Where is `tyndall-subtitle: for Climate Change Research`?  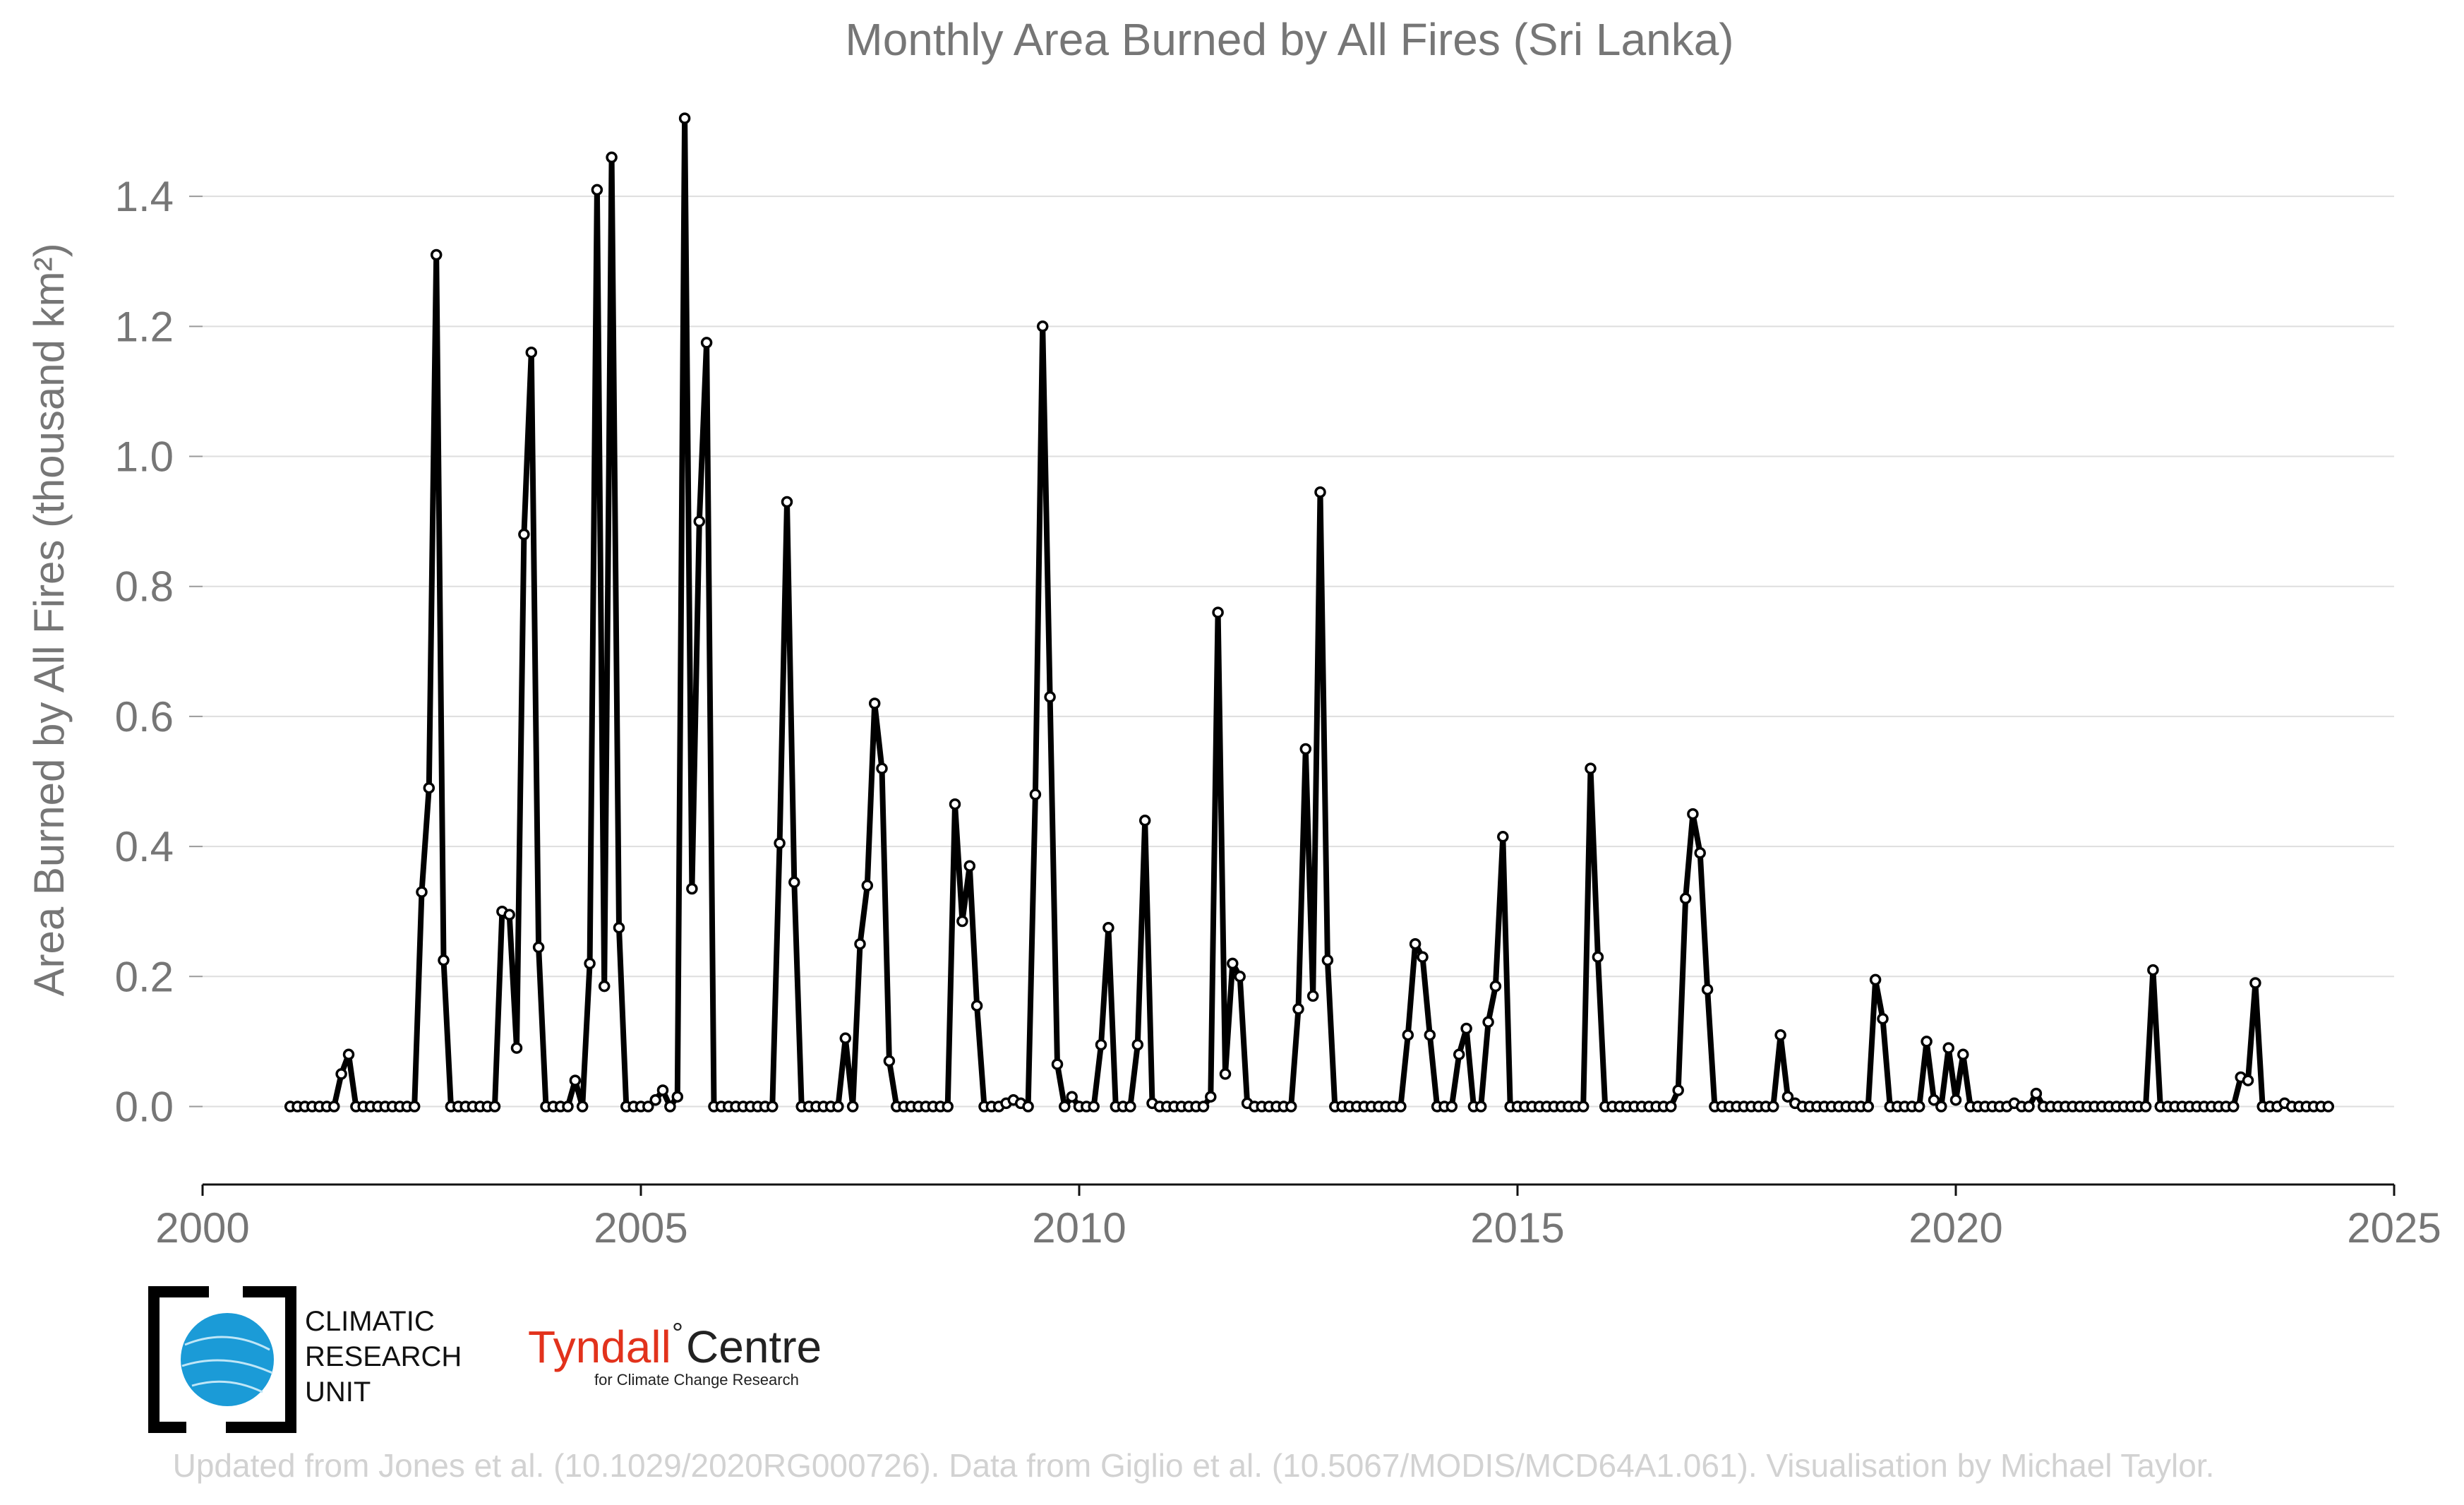 tyndall-subtitle: for Climate Change Research is located at coordinates (696, 1380).